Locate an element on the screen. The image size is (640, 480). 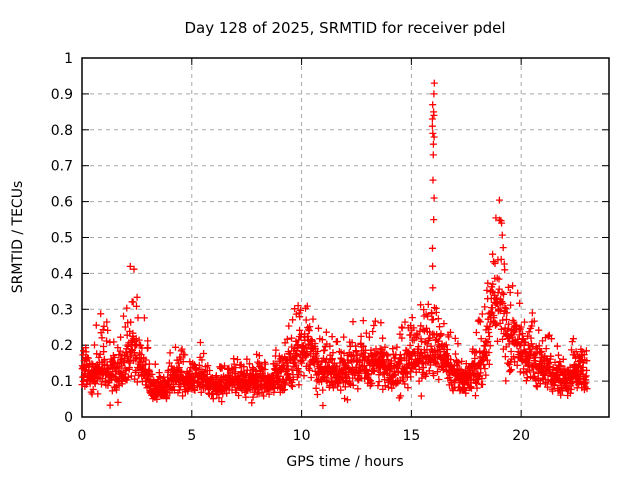
y-tick-label: 0.4 is located at coordinates (62, 274).